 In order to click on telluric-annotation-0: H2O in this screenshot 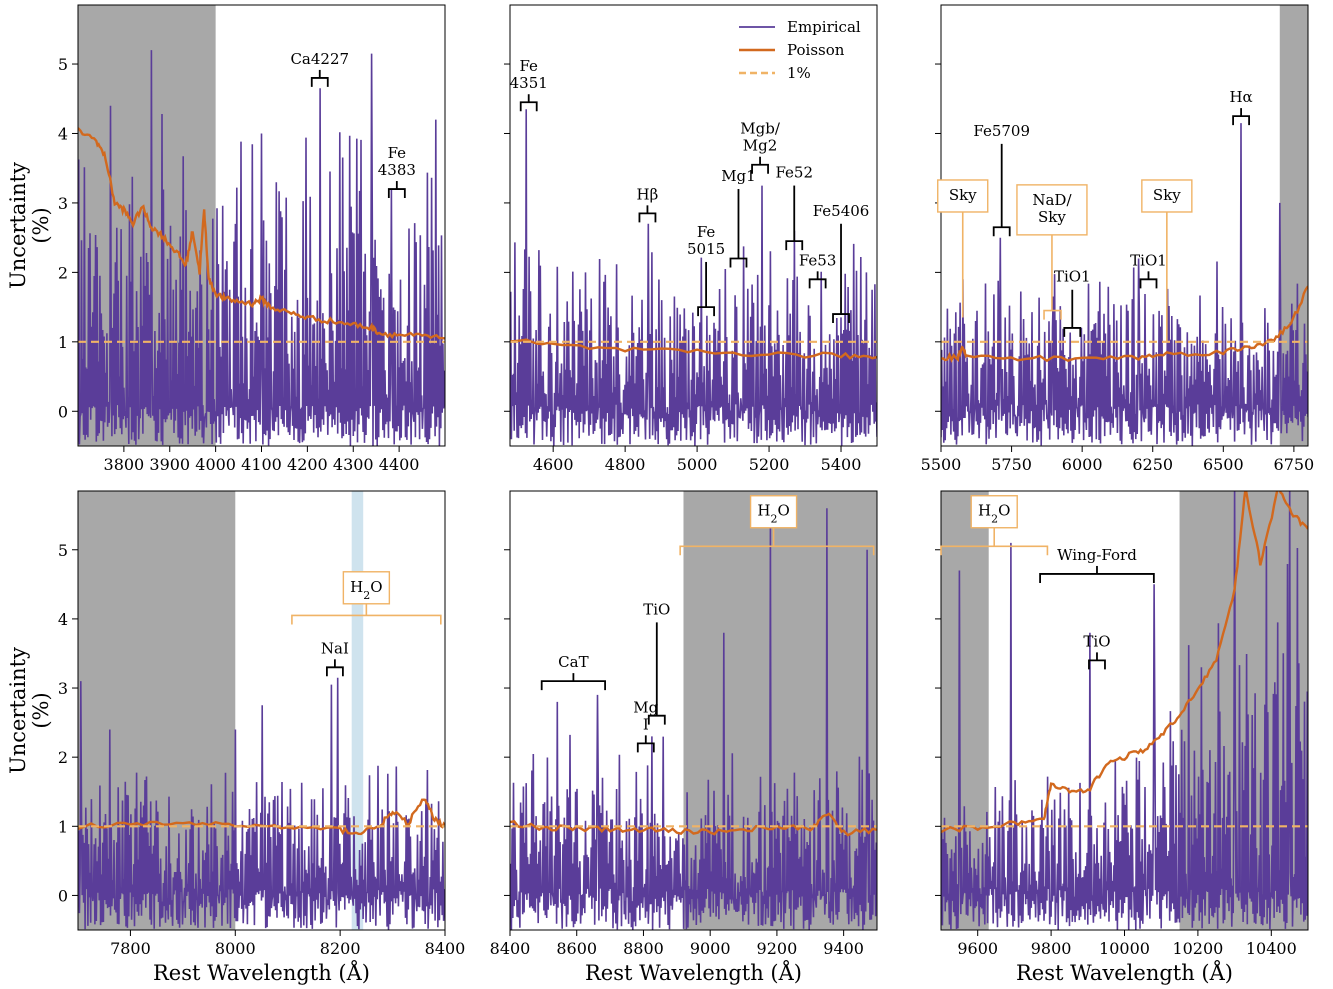, I will do `click(366, 598)`.